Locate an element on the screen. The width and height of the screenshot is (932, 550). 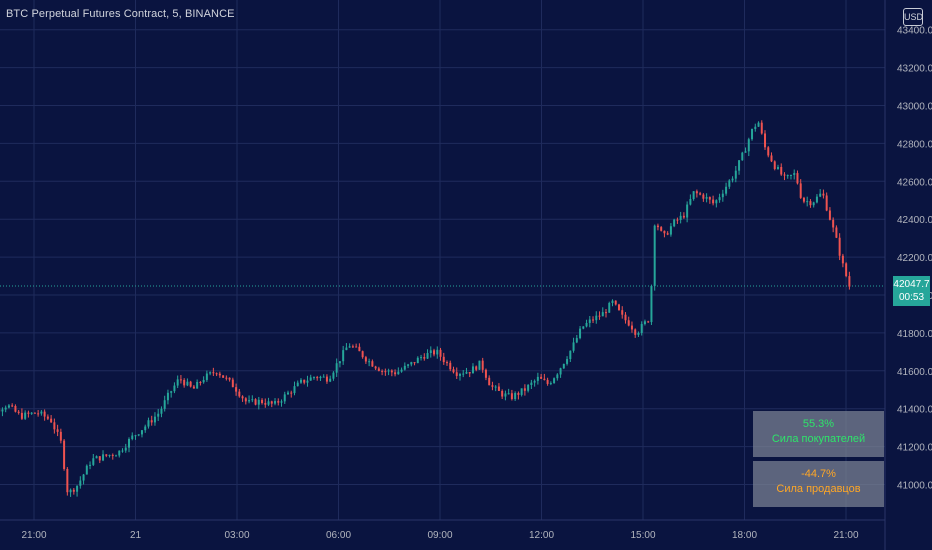
sellers-label: Сила продавцов is located at coordinates (818, 489).